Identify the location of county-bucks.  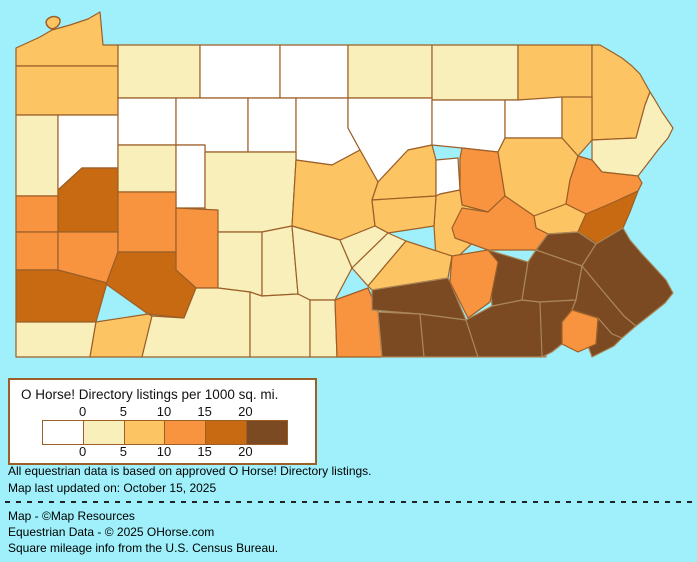
(627, 277).